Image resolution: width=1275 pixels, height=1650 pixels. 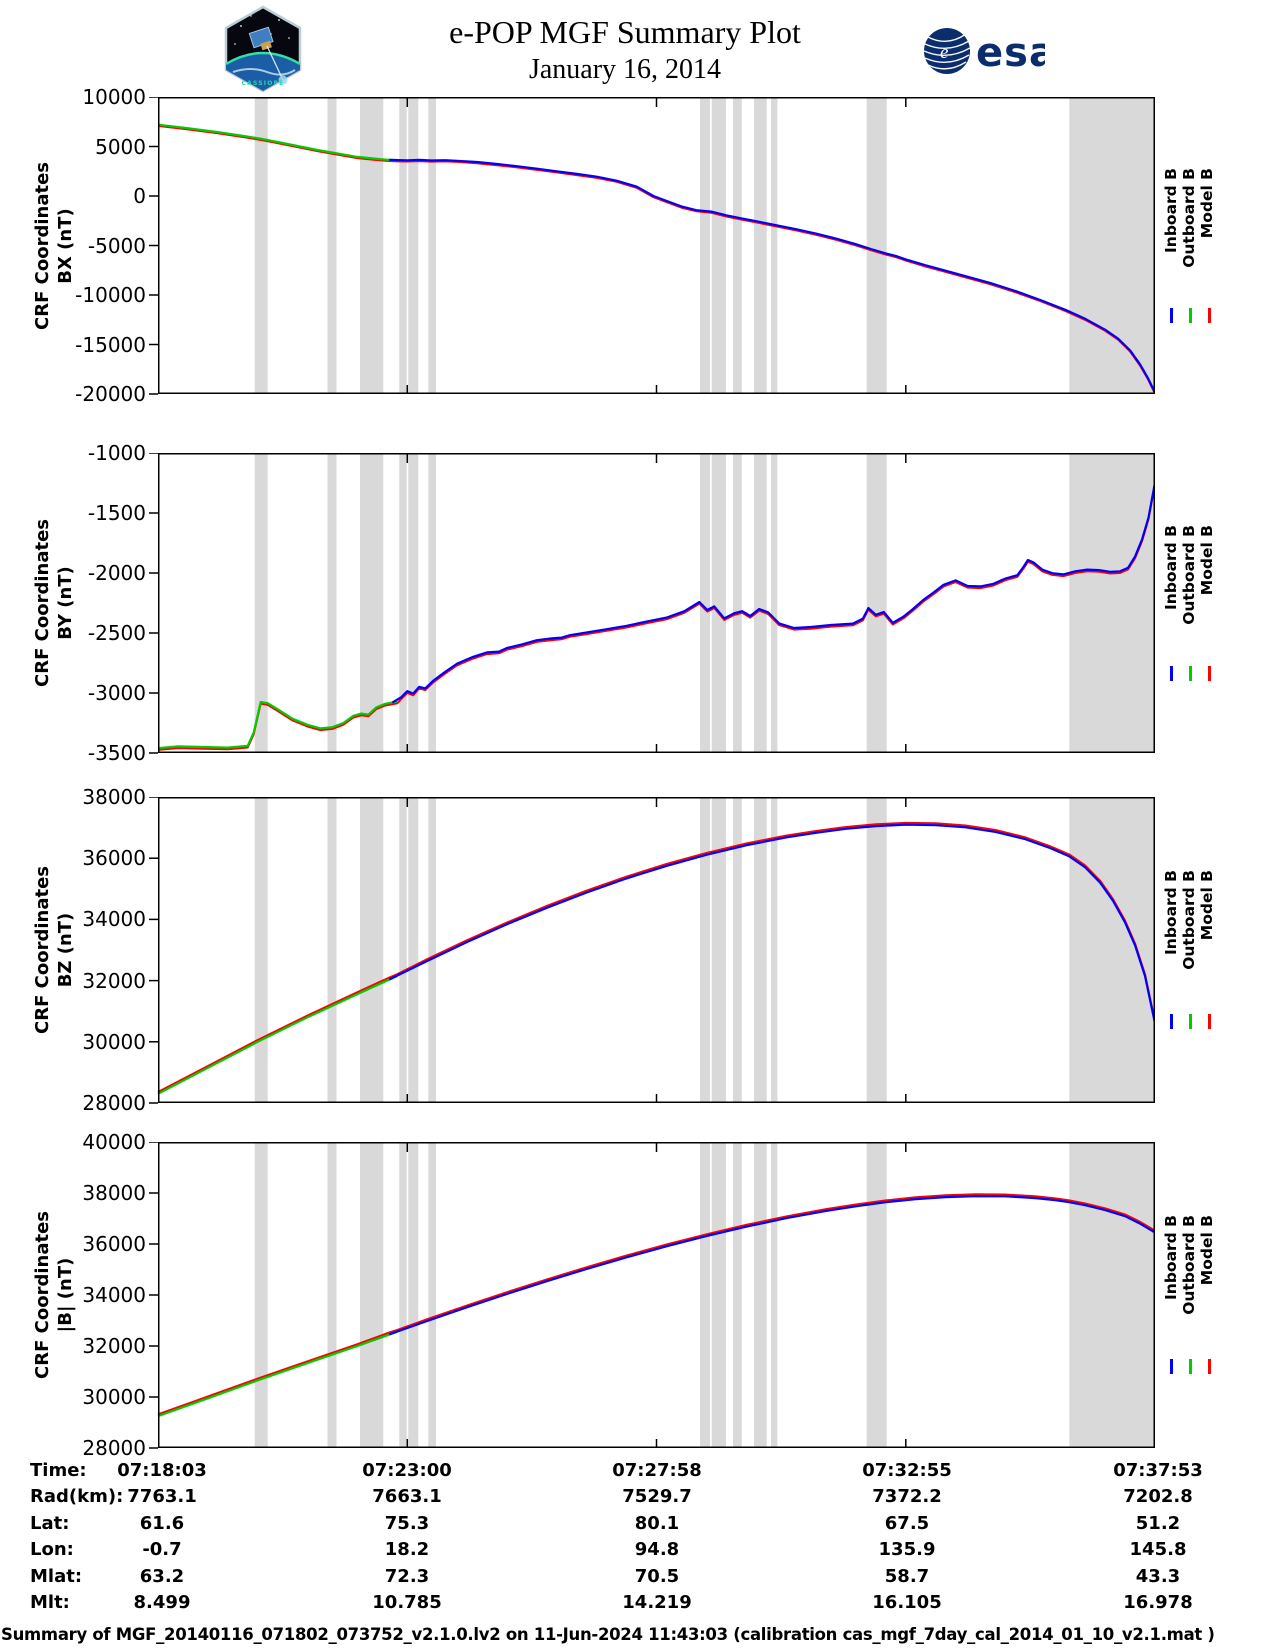 I want to click on table-cell: 7763.1, so click(x=162, y=1497).